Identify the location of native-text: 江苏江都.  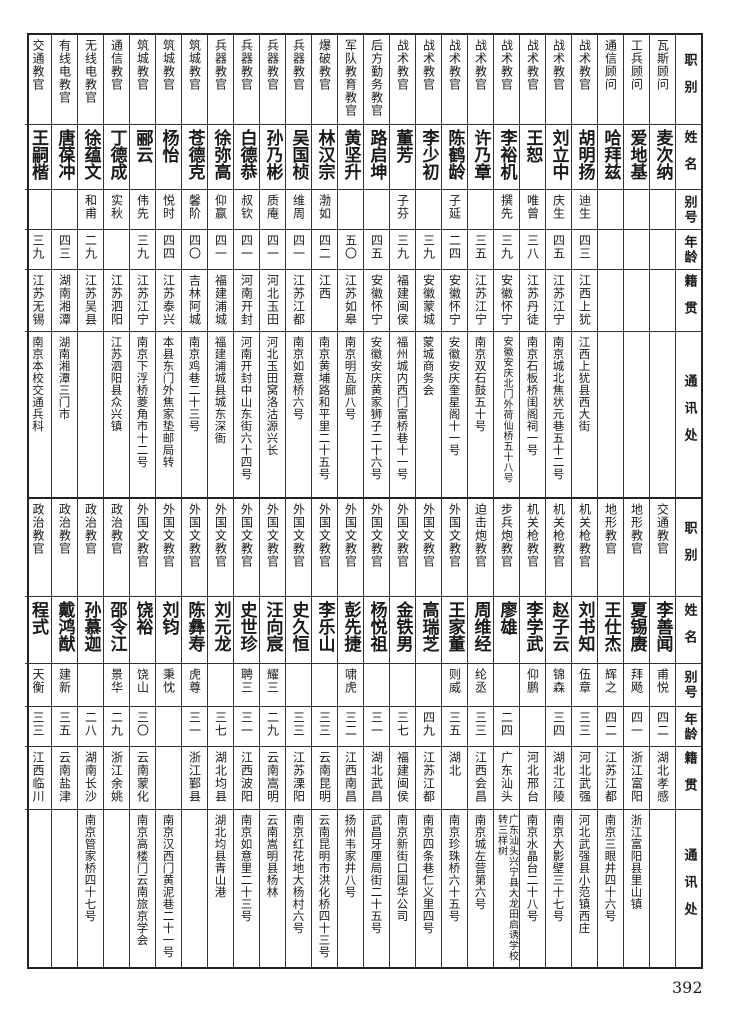
(428, 777).